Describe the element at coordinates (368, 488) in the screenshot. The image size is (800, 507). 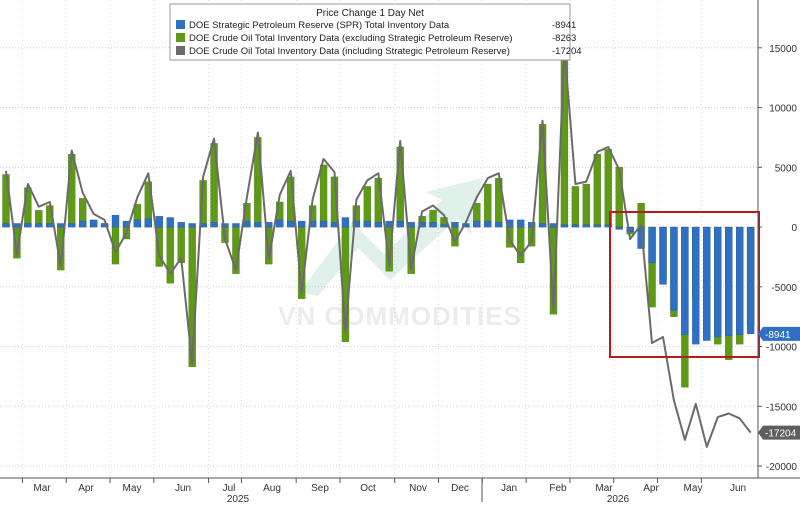
I see `x-tick-label: Oct` at that location.